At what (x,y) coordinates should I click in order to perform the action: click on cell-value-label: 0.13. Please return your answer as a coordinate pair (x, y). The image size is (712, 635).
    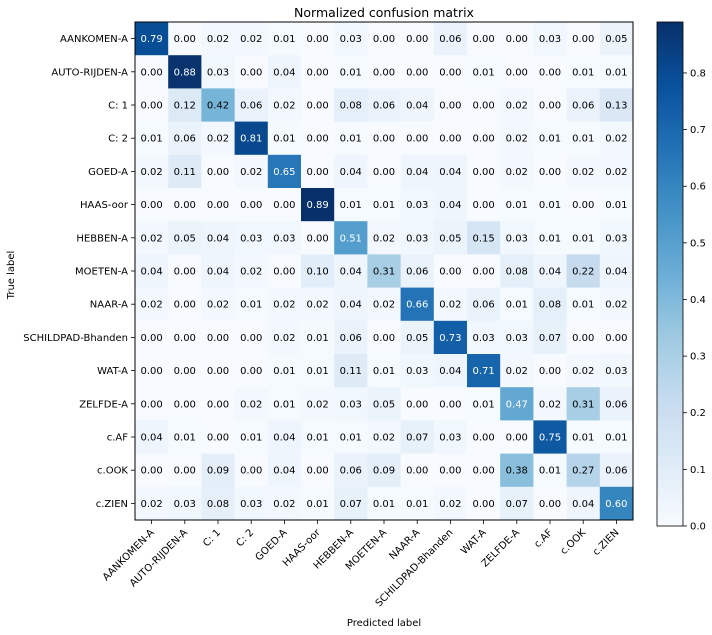
    Looking at the image, I should click on (616, 106).